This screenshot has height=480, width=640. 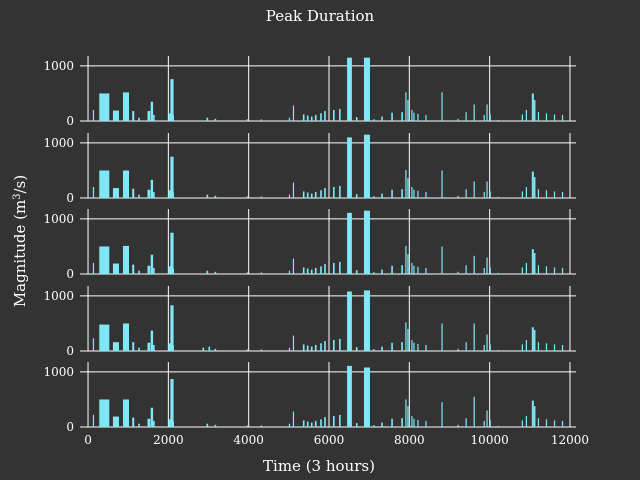 I want to click on panel-3-ytick-label-0: 0, so click(x=70, y=274).